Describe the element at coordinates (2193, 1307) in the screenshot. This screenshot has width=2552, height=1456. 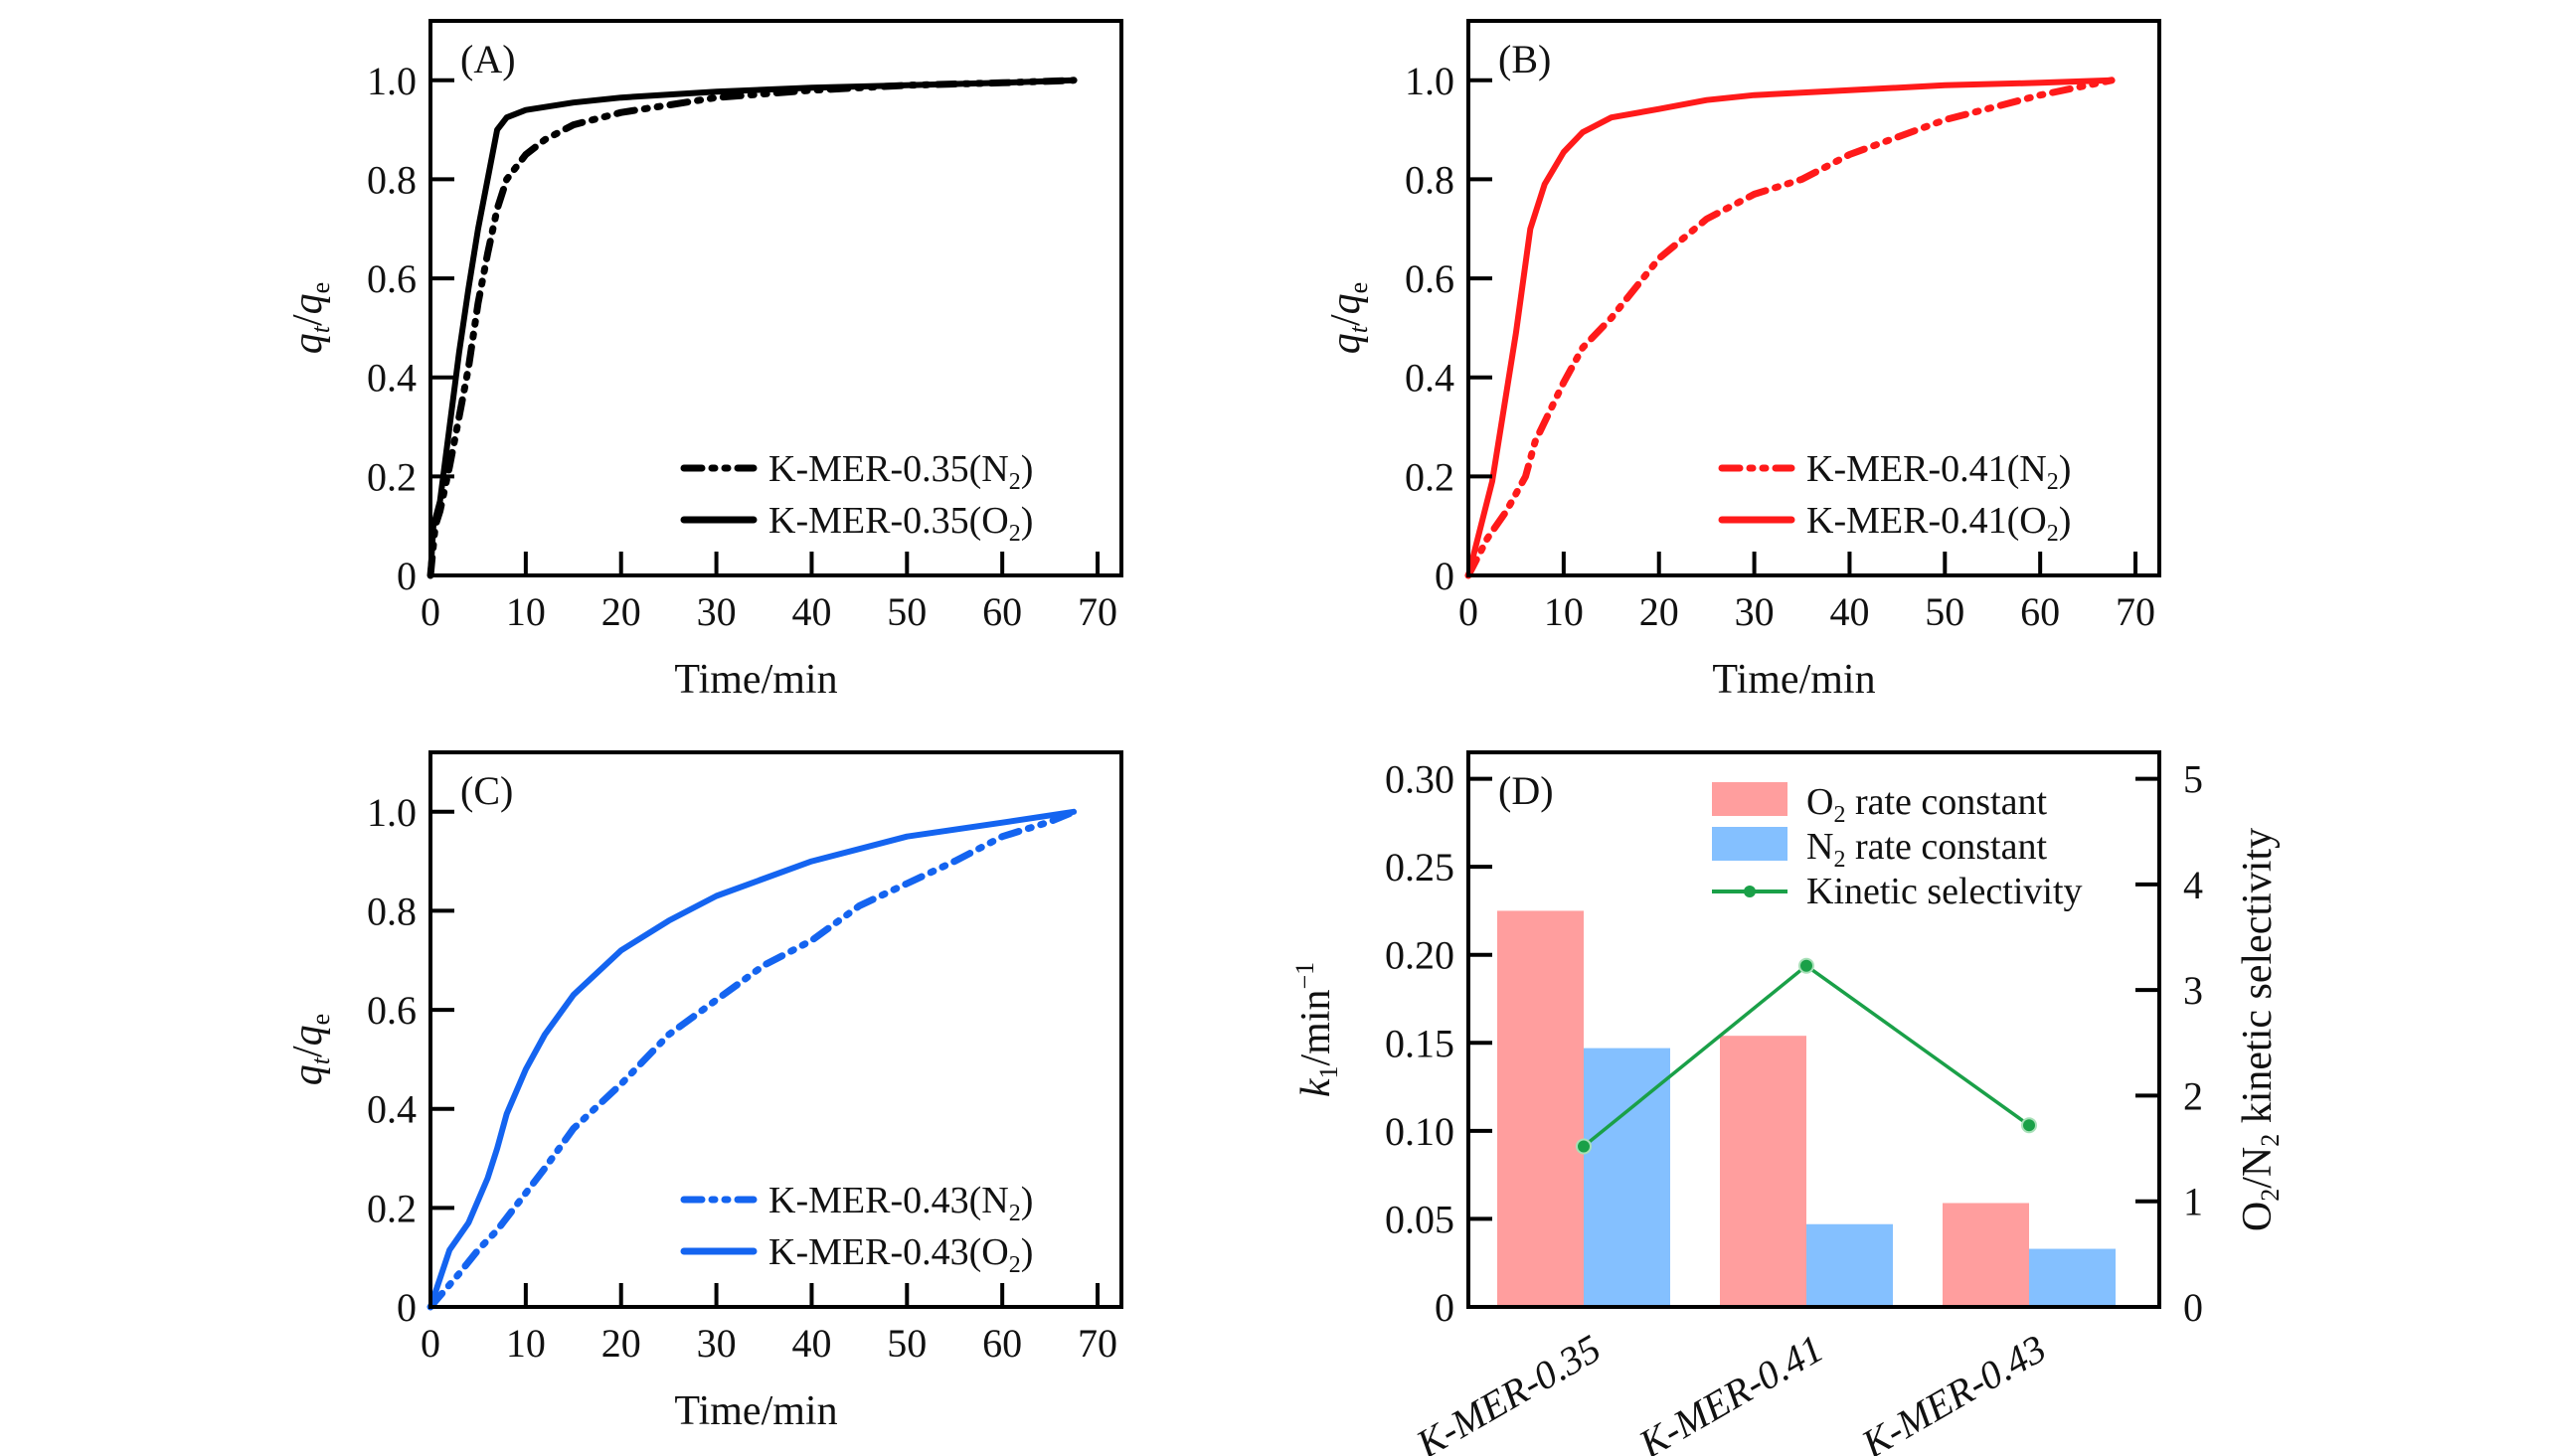
I see `y2-tick-label: 0` at that location.